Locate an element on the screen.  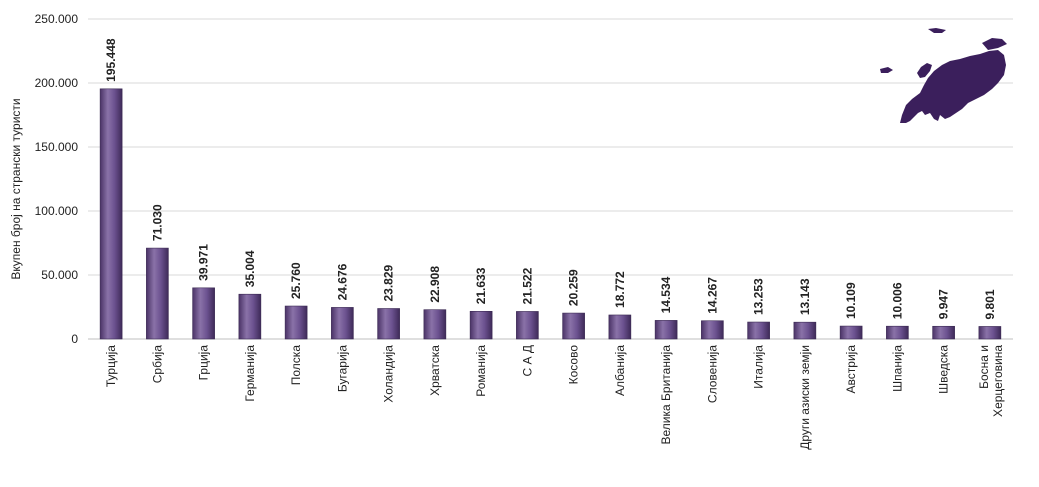
data-label: 20.259 is located at coordinates (574, 287).